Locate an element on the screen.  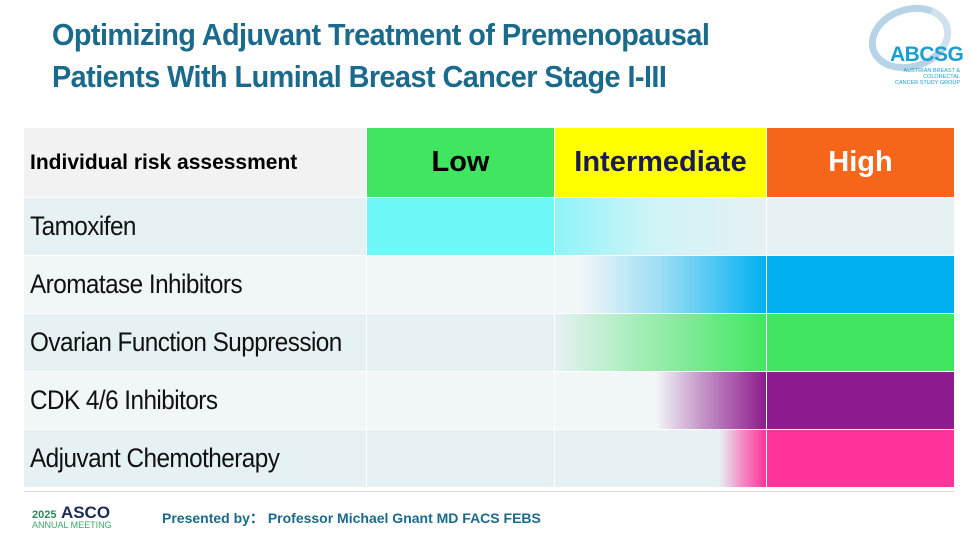
table-row-aromatase-inhibitors: Aromatase Inhibitors is located at coordinates (489, 285).